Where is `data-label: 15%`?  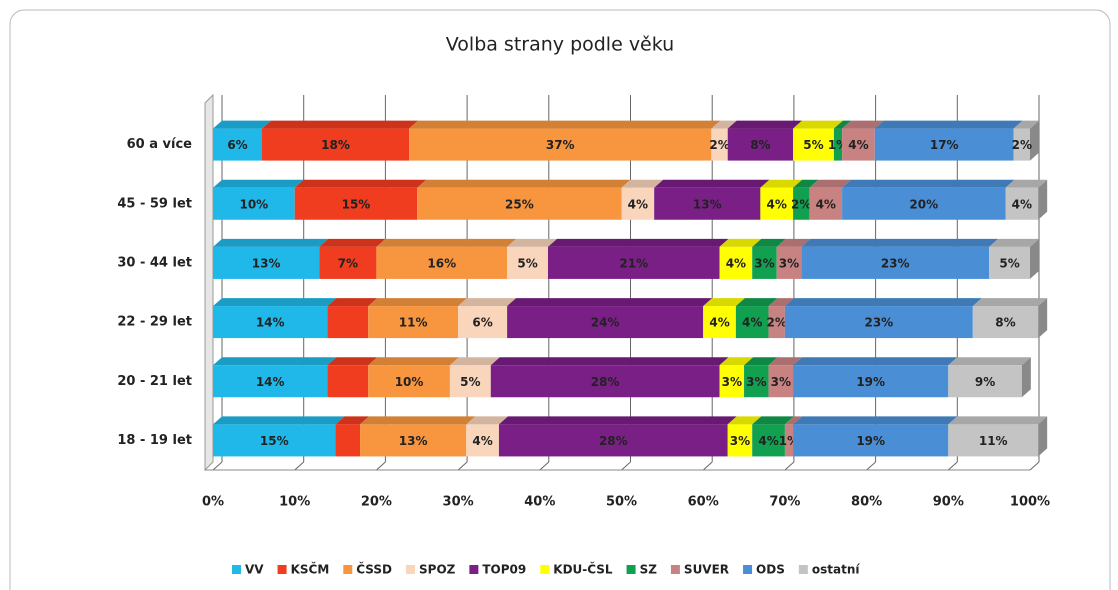
data-label: 15% is located at coordinates (274, 441).